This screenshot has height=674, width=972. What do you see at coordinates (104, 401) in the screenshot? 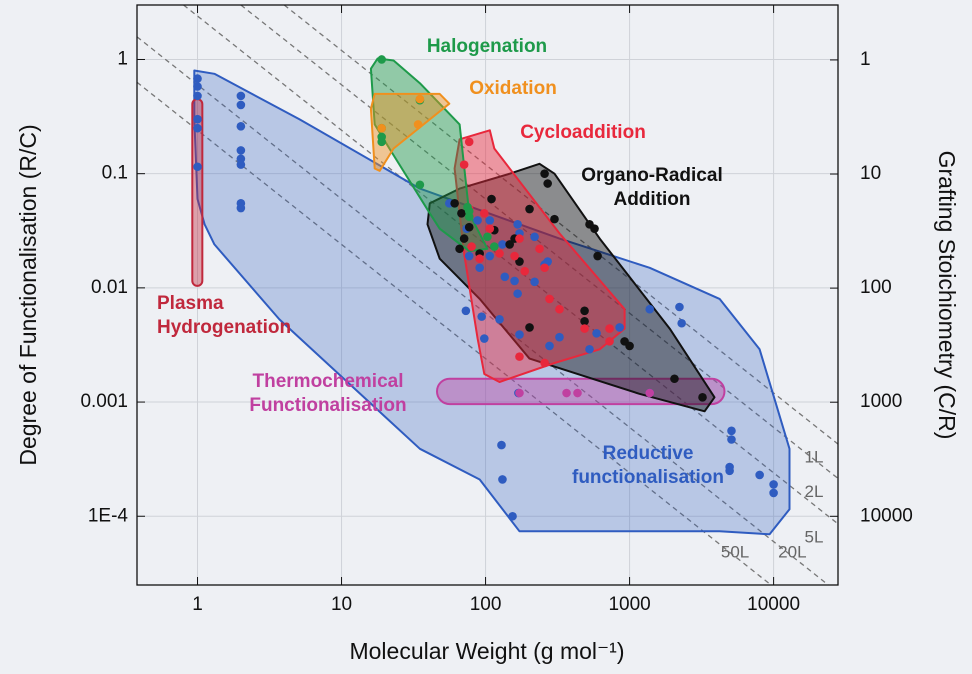
I see `y-tick-label: 0.001` at bounding box center [104, 401].